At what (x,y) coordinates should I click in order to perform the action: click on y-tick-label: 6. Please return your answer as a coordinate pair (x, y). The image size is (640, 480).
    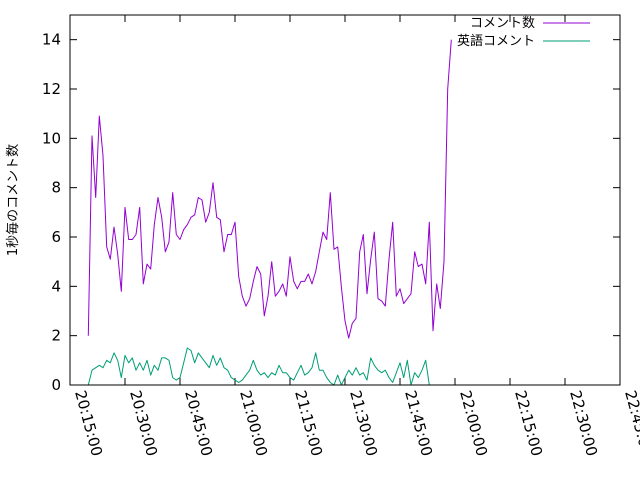
    Looking at the image, I should click on (56, 237).